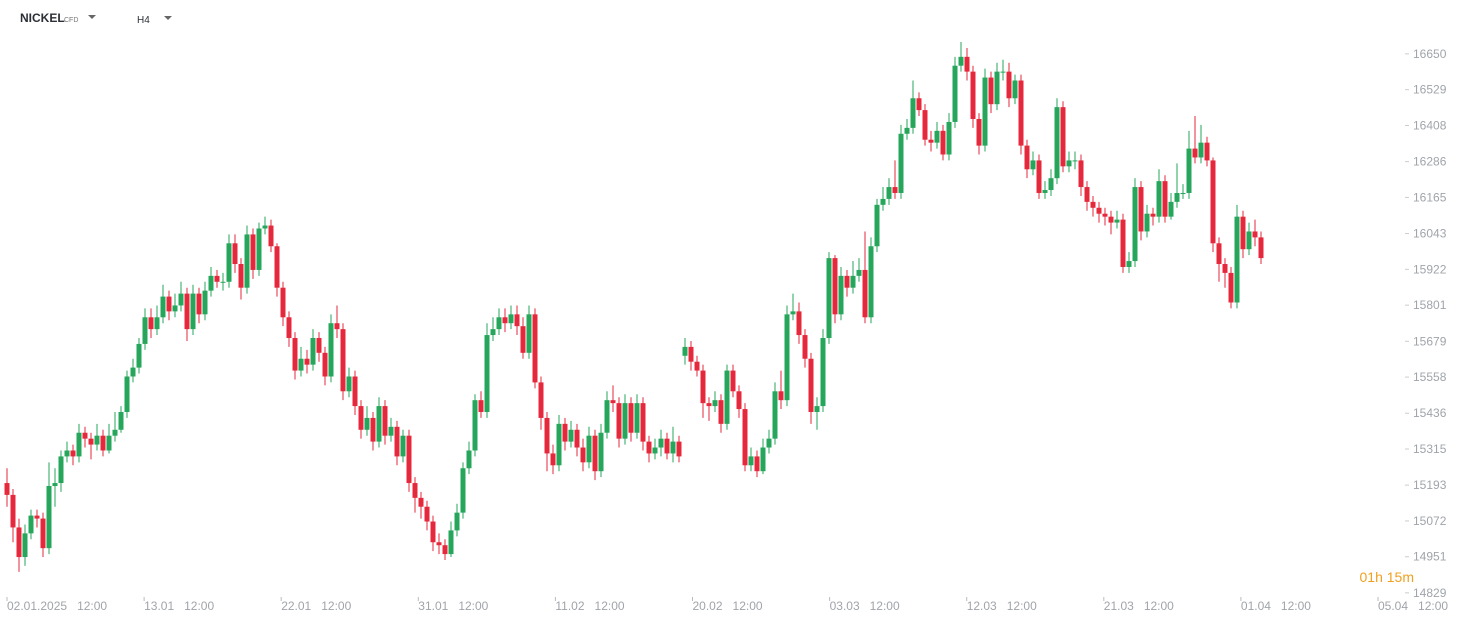 The height and width of the screenshot is (623, 1482). What do you see at coordinates (42, 18) in the screenshot?
I see `symbol: NICKEL` at bounding box center [42, 18].